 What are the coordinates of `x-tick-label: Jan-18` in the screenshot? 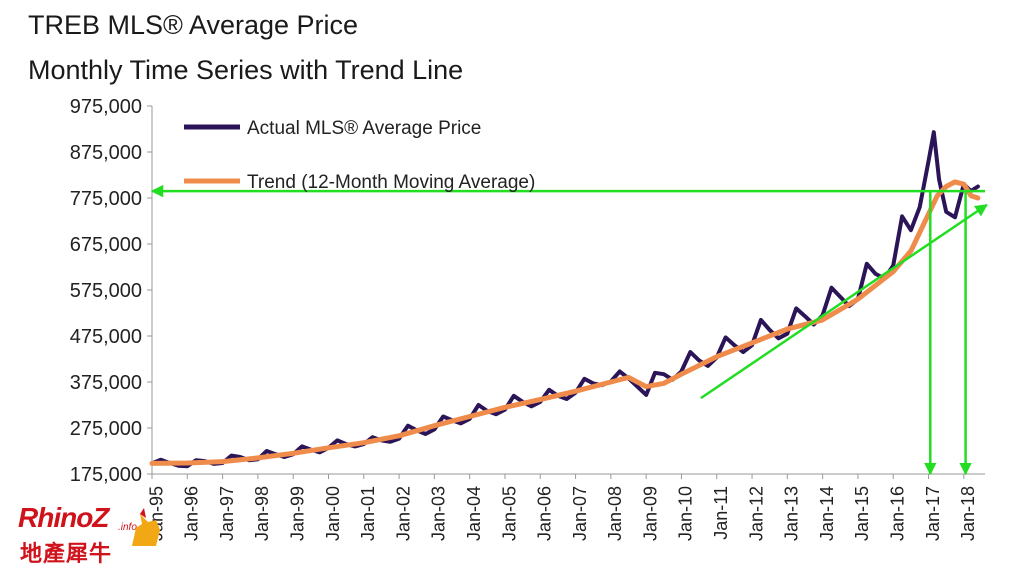 It's located at (968, 513).